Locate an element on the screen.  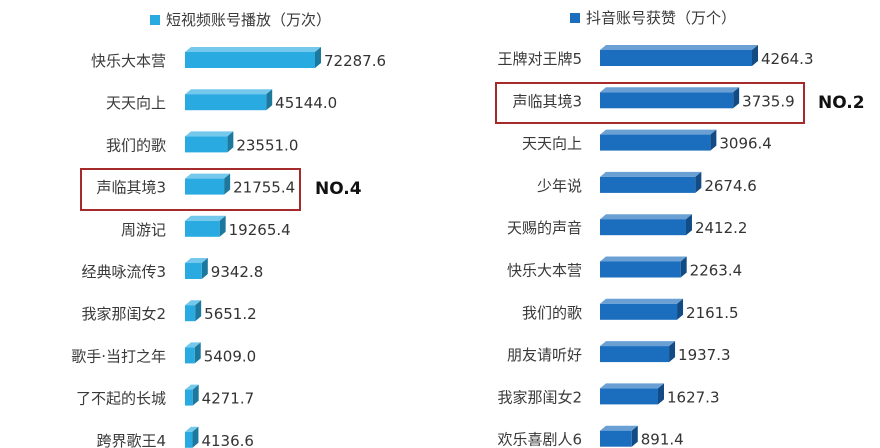
legend-label: 抖音账号获赞（万个） is located at coordinates (661, 18).